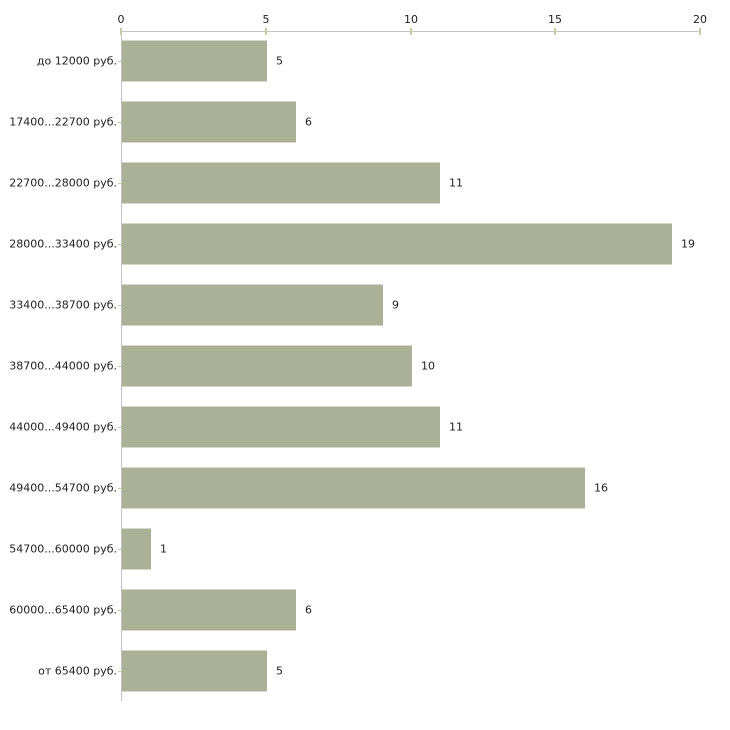  What do you see at coordinates (365, 548) in the screenshot?
I see `bar-row: 54700...60000 руб. 1` at bounding box center [365, 548].